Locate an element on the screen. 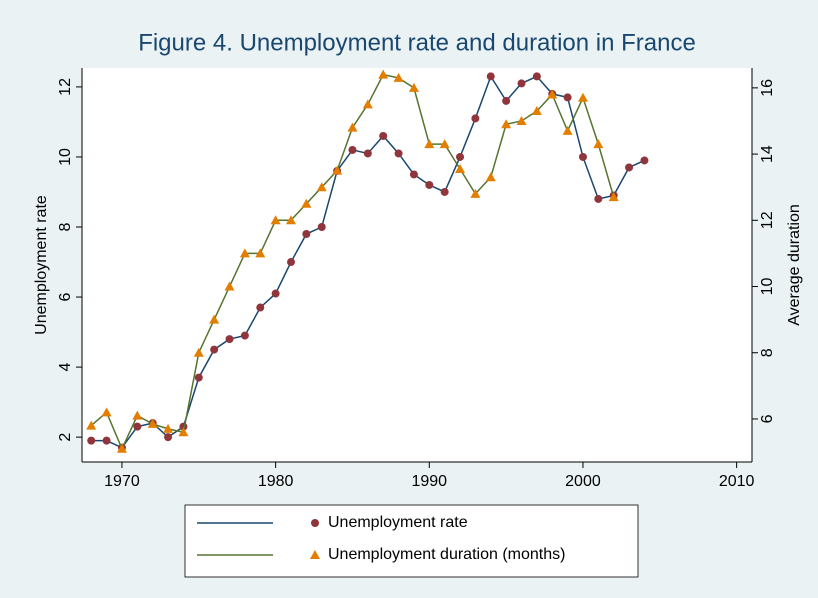  x-tick-label: 1980 is located at coordinates (276, 481).